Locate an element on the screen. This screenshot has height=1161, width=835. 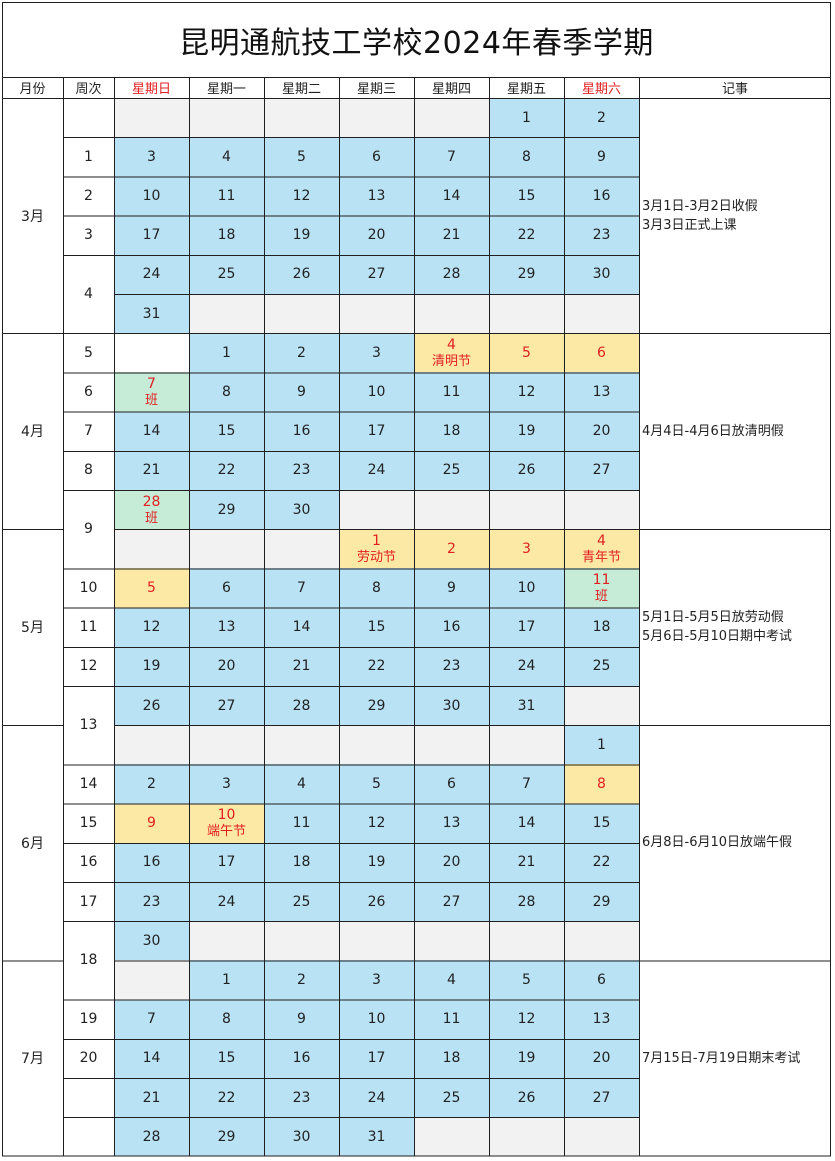
day-cell: 13 is located at coordinates (601, 392).